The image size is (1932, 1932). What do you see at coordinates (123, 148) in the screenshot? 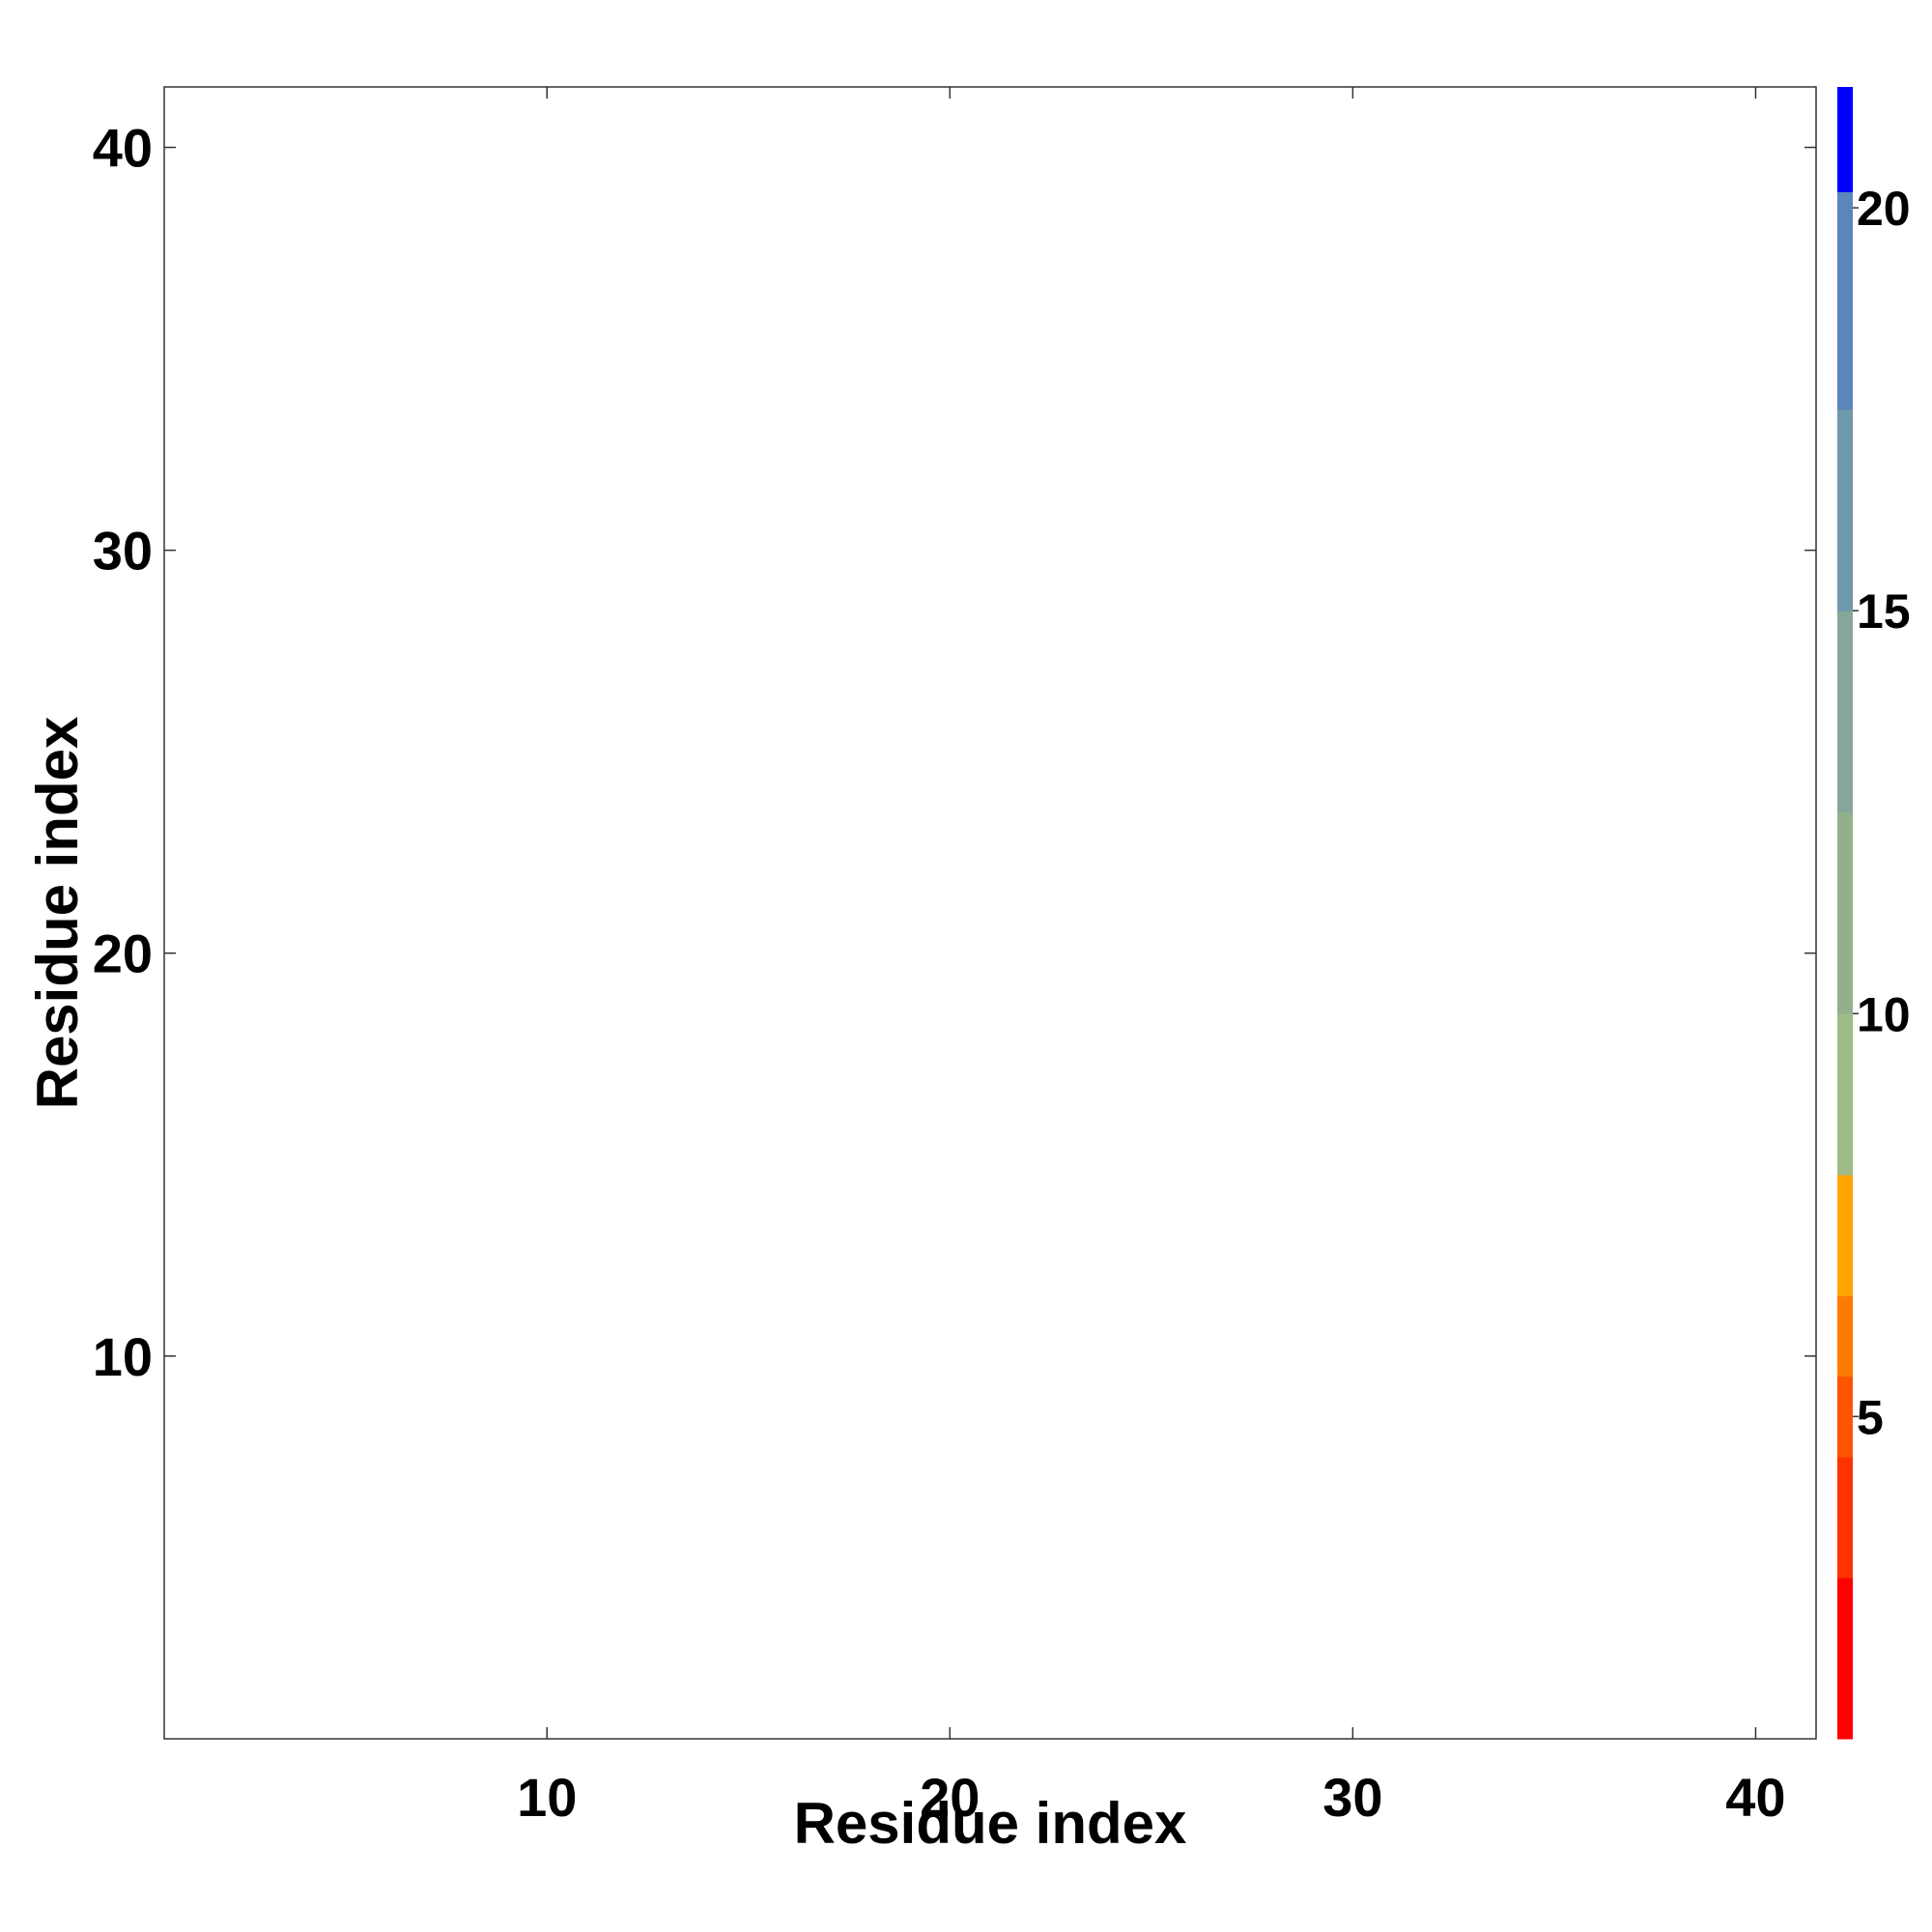
I see `y-tick-label: 40` at bounding box center [123, 148].